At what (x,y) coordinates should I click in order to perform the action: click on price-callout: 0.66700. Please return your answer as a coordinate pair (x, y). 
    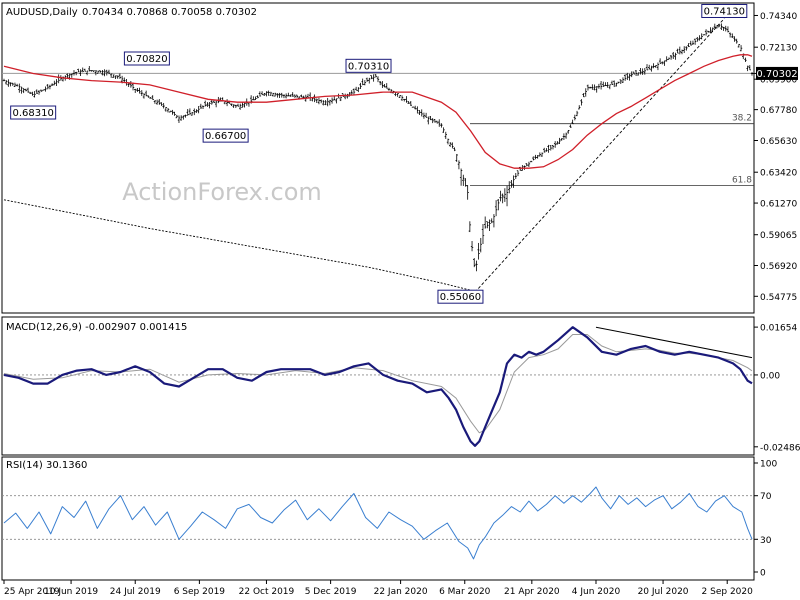
    Looking at the image, I should click on (225, 135).